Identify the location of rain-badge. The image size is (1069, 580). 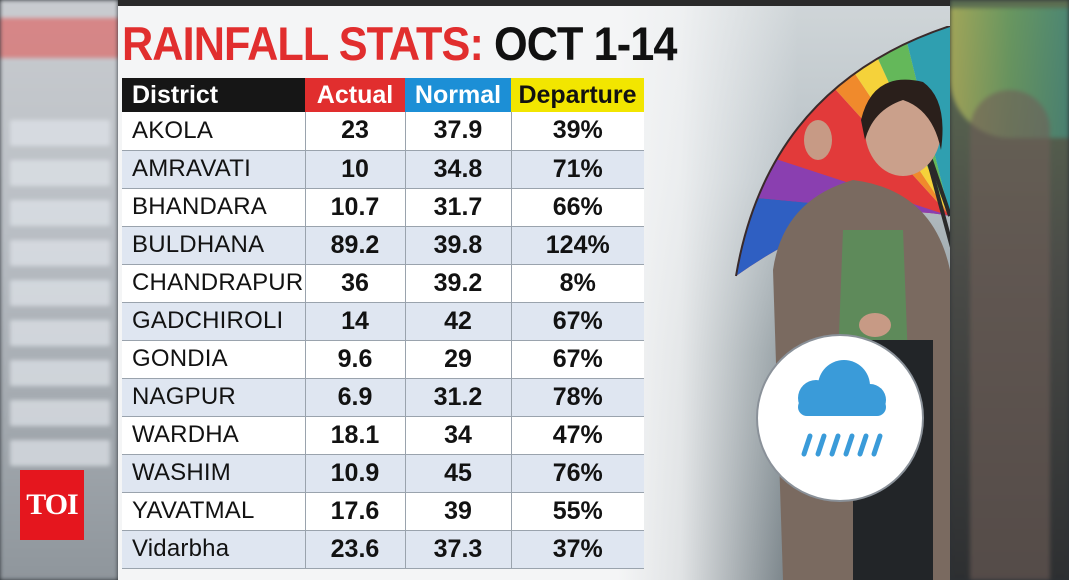
(840, 418).